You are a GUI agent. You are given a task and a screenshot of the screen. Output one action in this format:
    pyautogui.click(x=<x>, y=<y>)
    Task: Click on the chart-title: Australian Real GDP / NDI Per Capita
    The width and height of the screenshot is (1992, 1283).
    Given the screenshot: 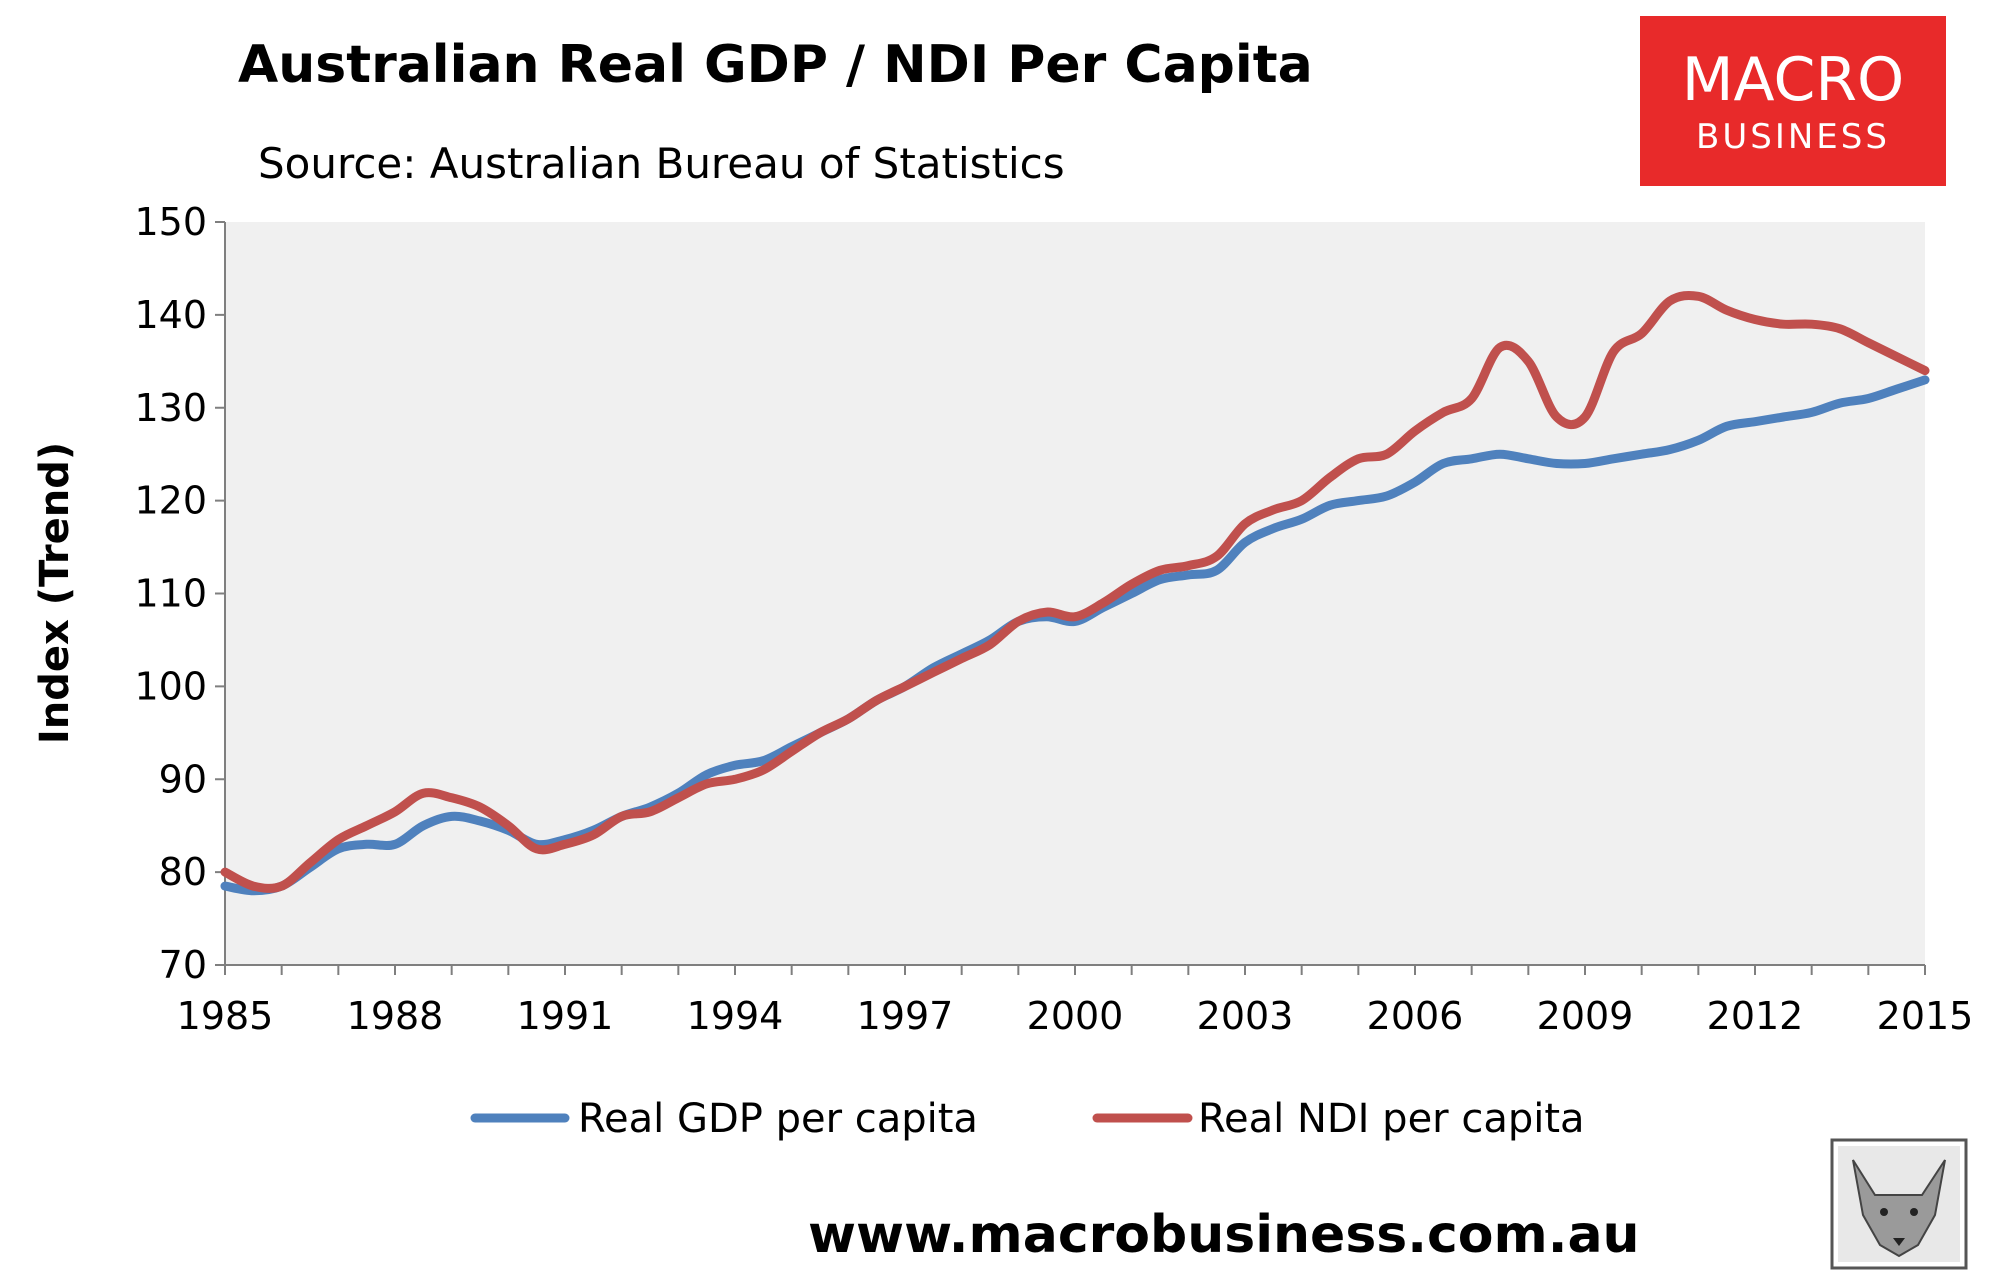 What is the action you would take?
    pyautogui.click(x=775, y=65)
    